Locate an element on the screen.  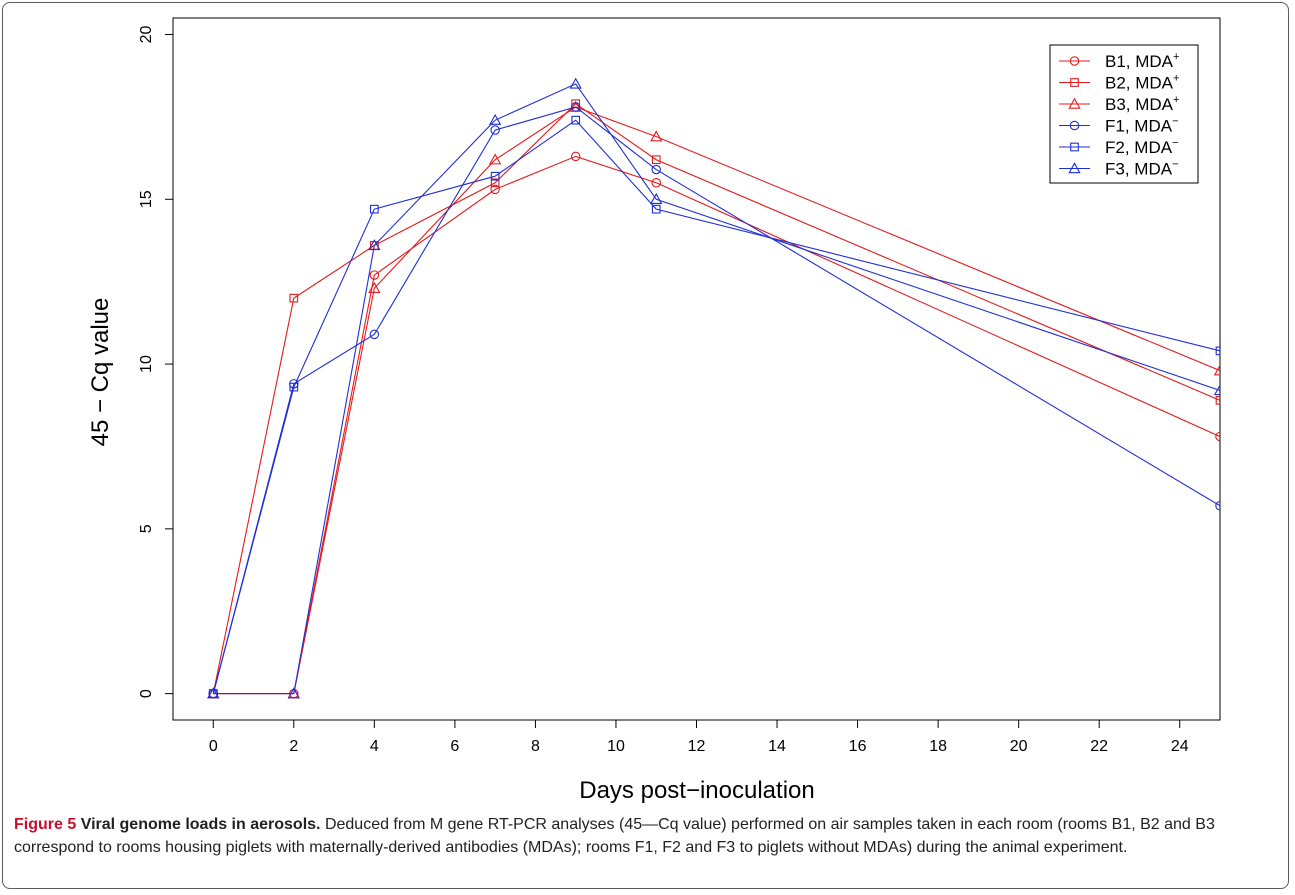
legend-box is located at coordinates (1124, 114).